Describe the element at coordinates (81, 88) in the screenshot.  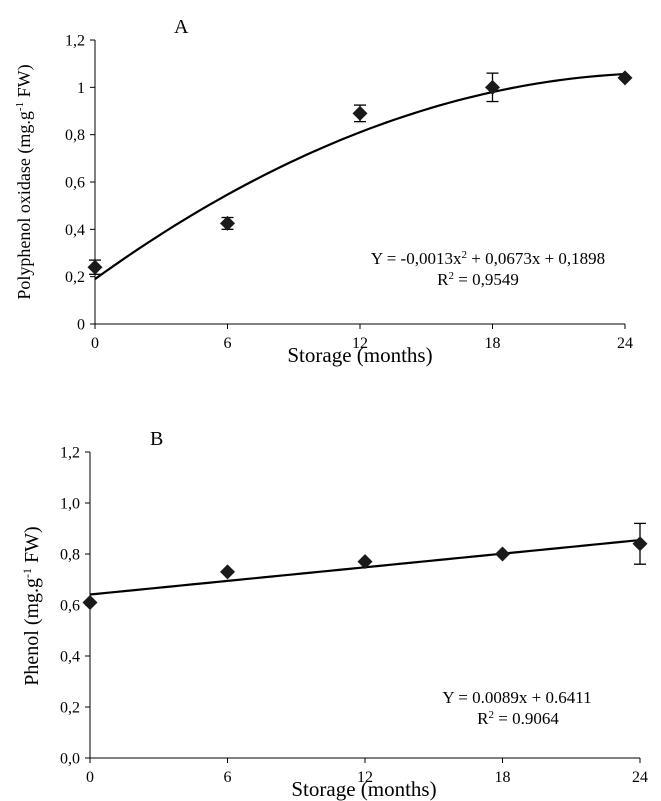
I see `y-tick-label: 1` at that location.